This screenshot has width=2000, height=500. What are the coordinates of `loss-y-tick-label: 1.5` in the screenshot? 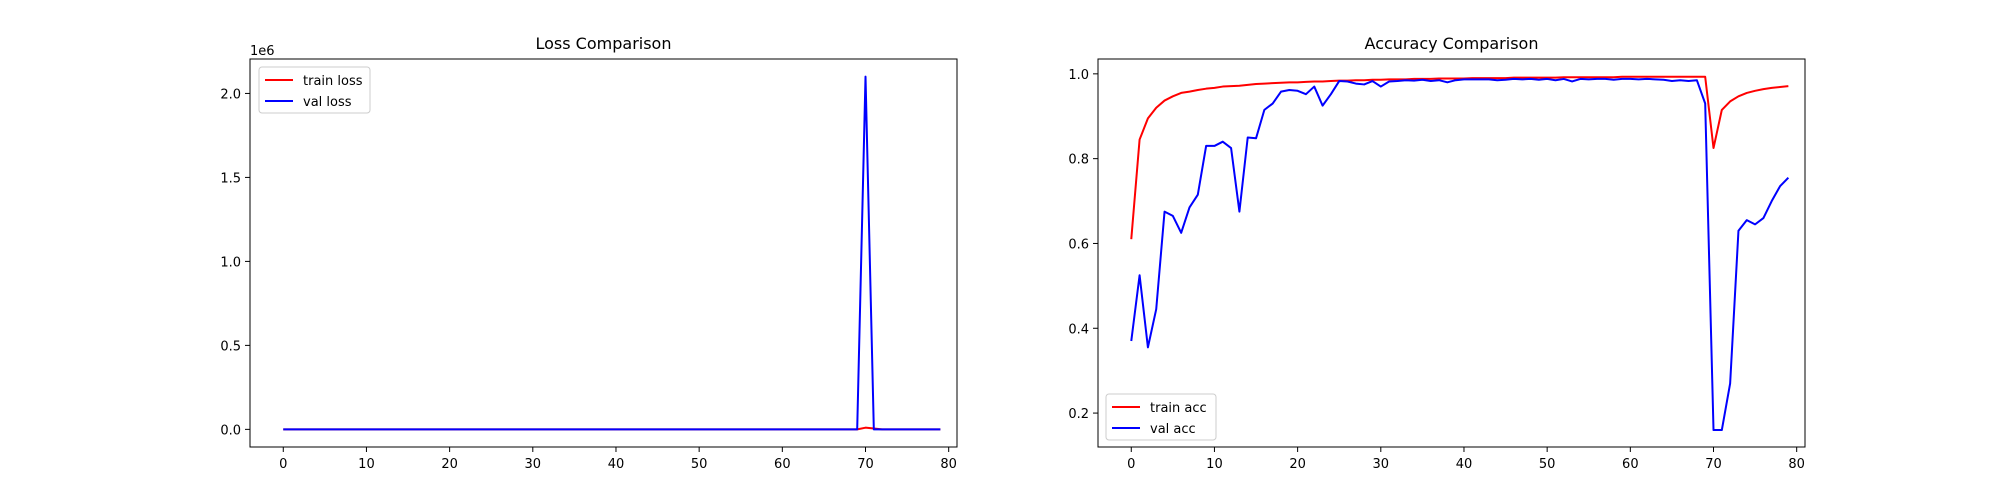 It's located at (230, 178).